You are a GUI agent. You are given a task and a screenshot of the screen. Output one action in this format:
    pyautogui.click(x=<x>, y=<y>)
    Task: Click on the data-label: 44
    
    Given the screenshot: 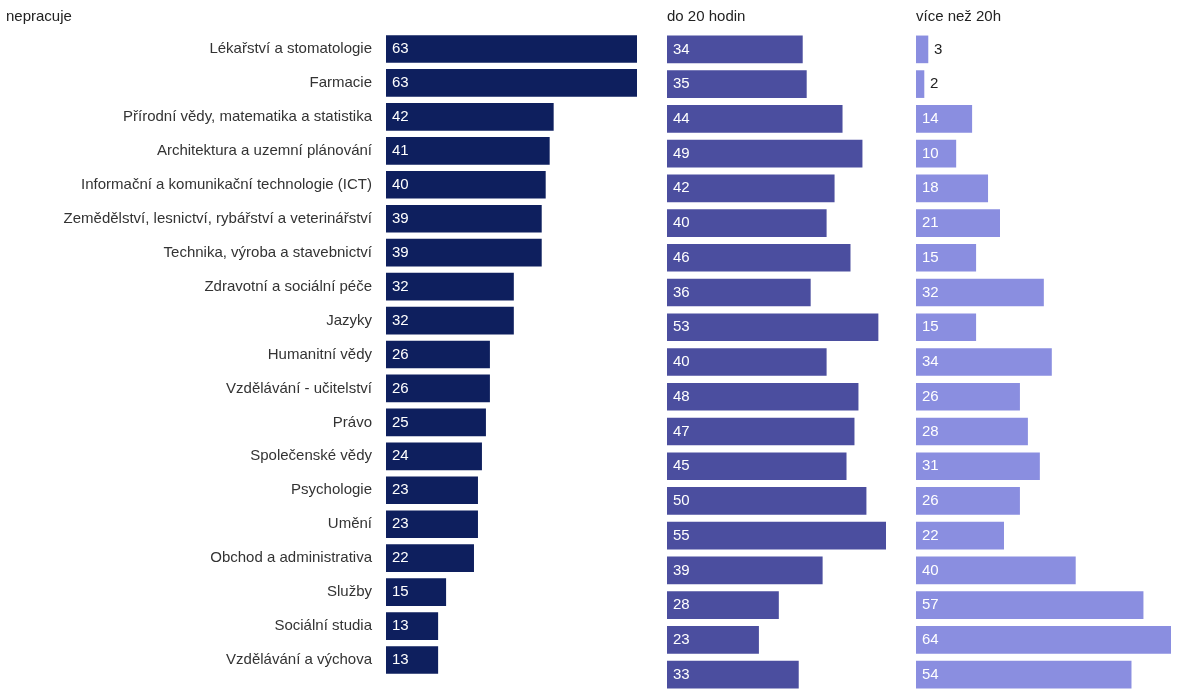 What is the action you would take?
    pyautogui.click(x=681, y=117)
    